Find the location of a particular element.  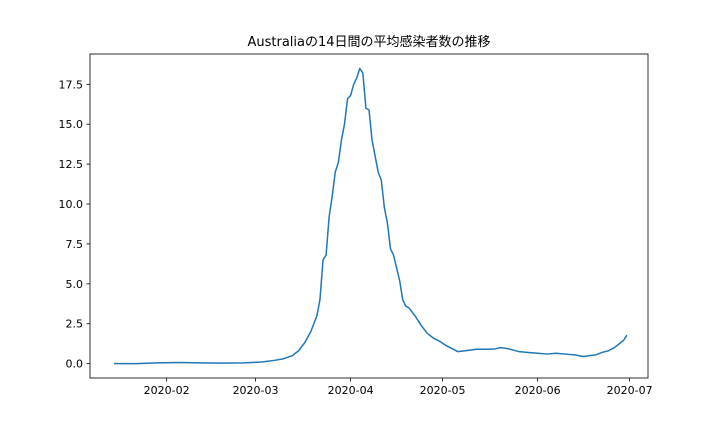

x-tick-label: 2020-06 is located at coordinates (538, 390).